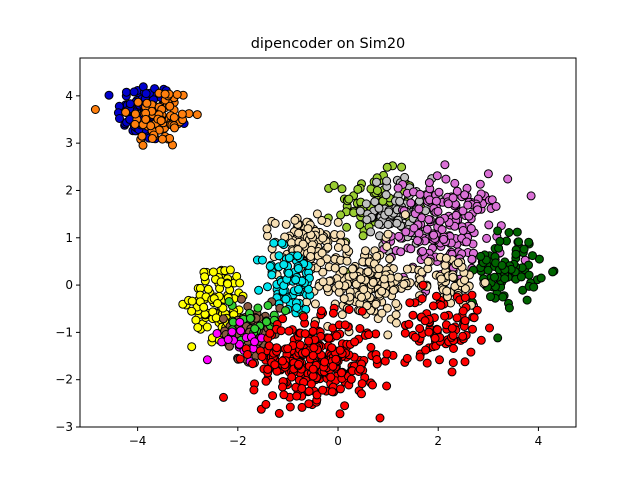 Image resolution: width=640 pixels, height=480 pixels. What do you see at coordinates (69, 143) in the screenshot?
I see `y-tick-label: 3` at bounding box center [69, 143].